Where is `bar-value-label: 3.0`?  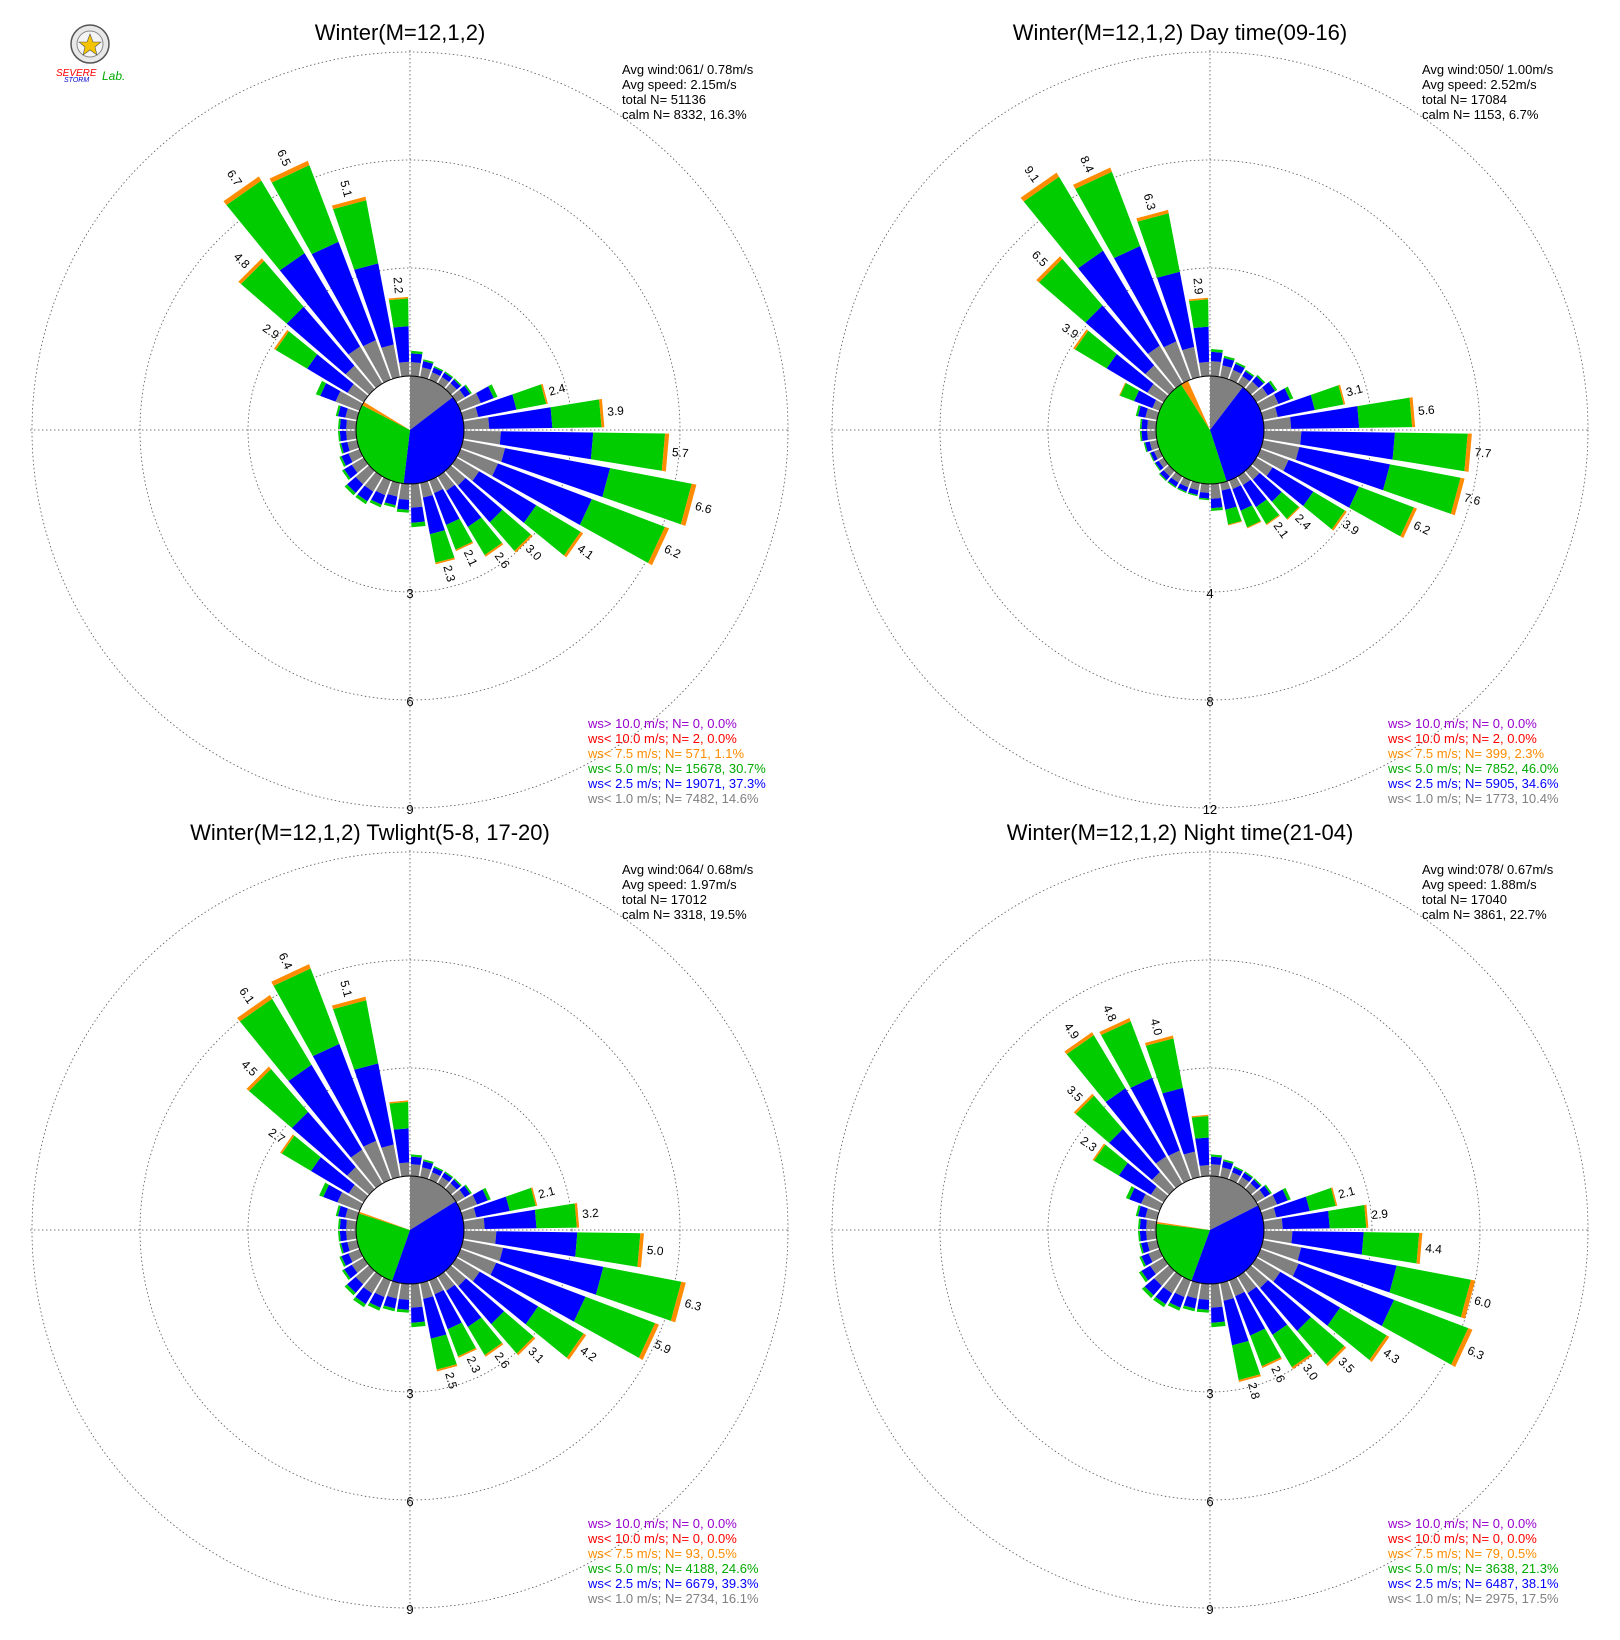
bar-value-label: 3.0 is located at coordinates (534, 553).